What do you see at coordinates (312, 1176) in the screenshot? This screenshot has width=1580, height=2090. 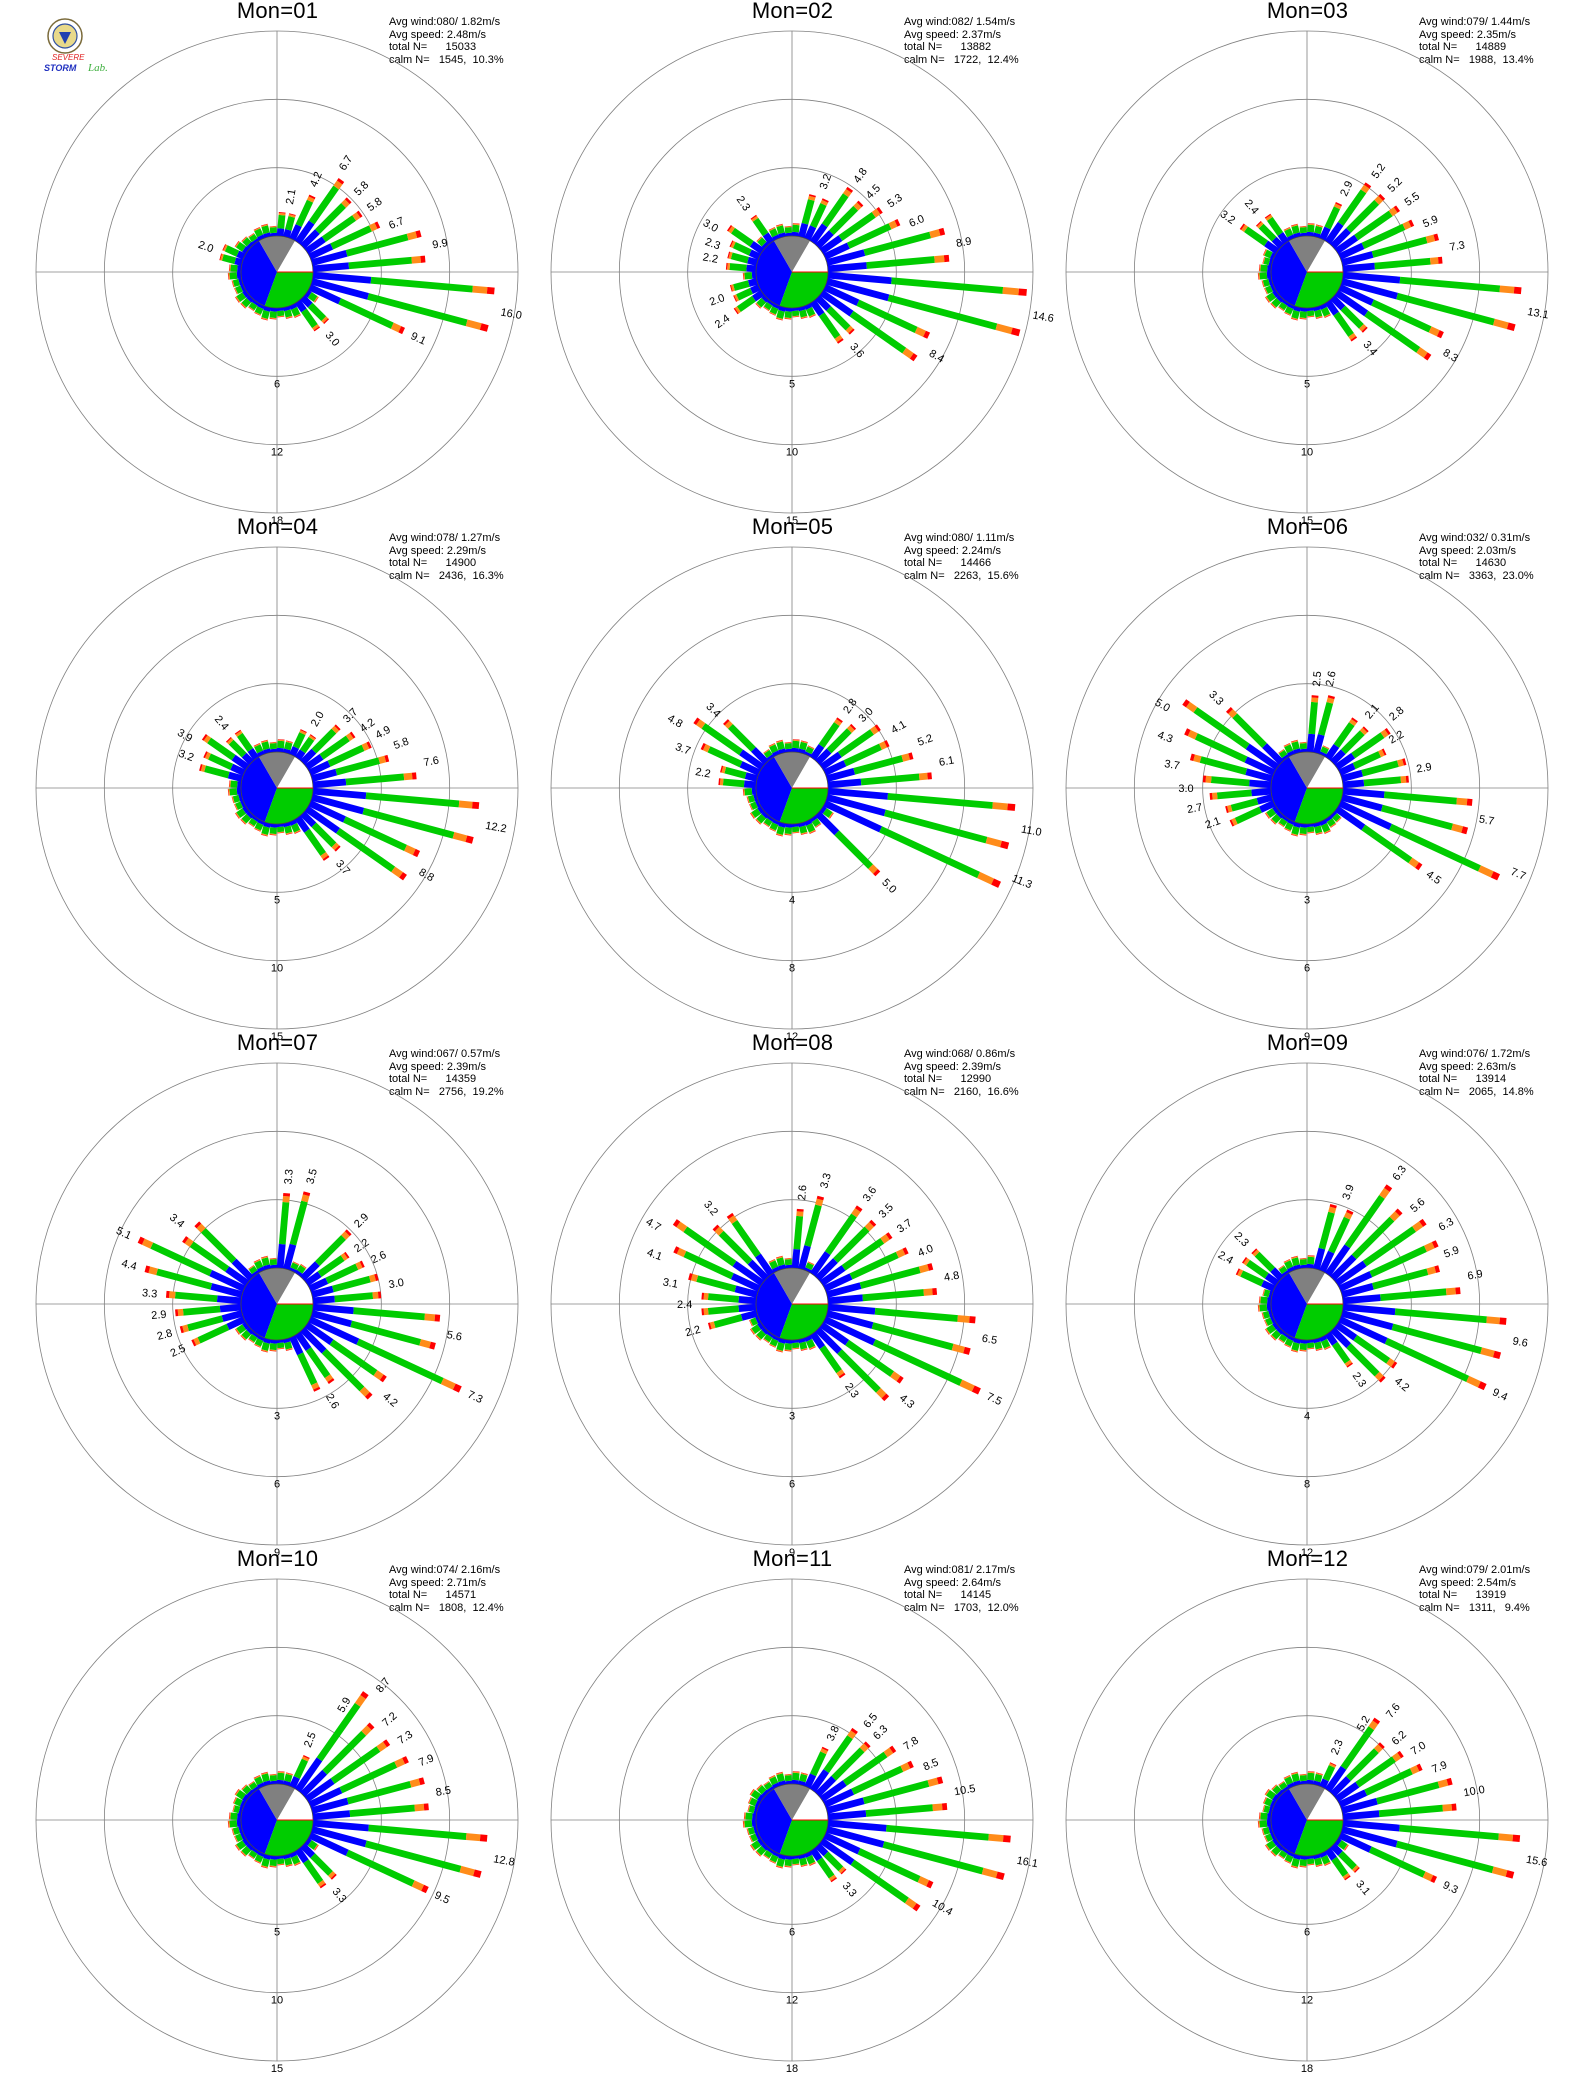 I see `bar-value-label: 3.5` at bounding box center [312, 1176].